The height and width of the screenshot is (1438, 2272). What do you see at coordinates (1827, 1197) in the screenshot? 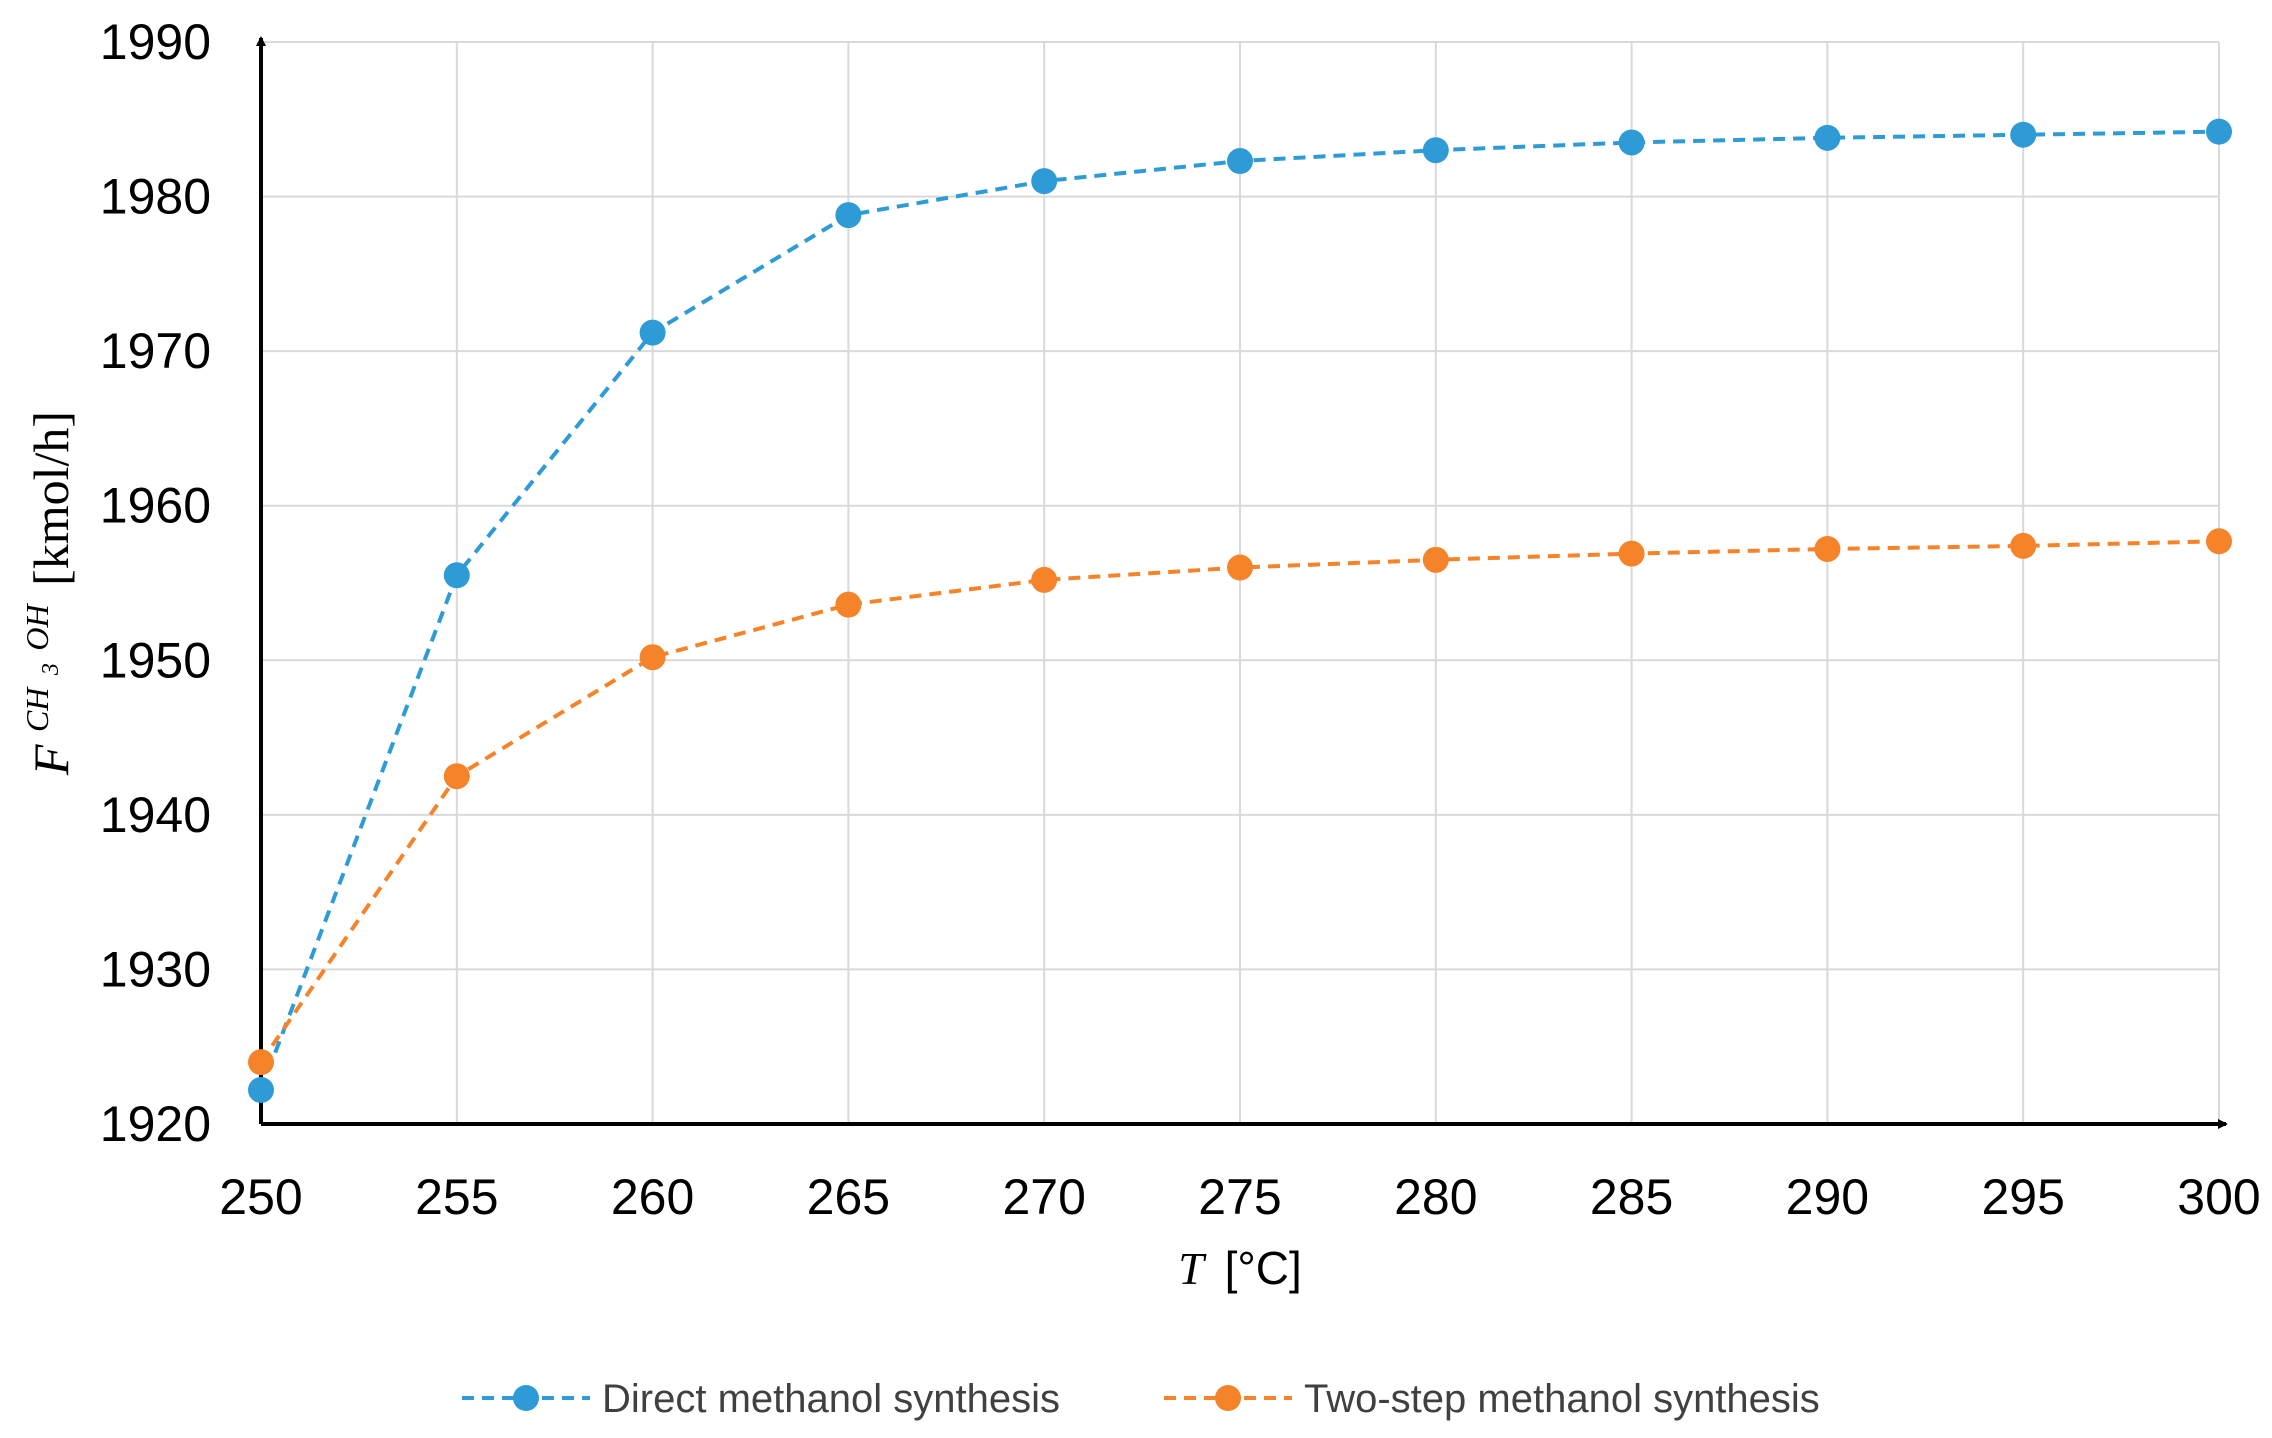
I see `x-tick-label: 290` at bounding box center [1827, 1197].